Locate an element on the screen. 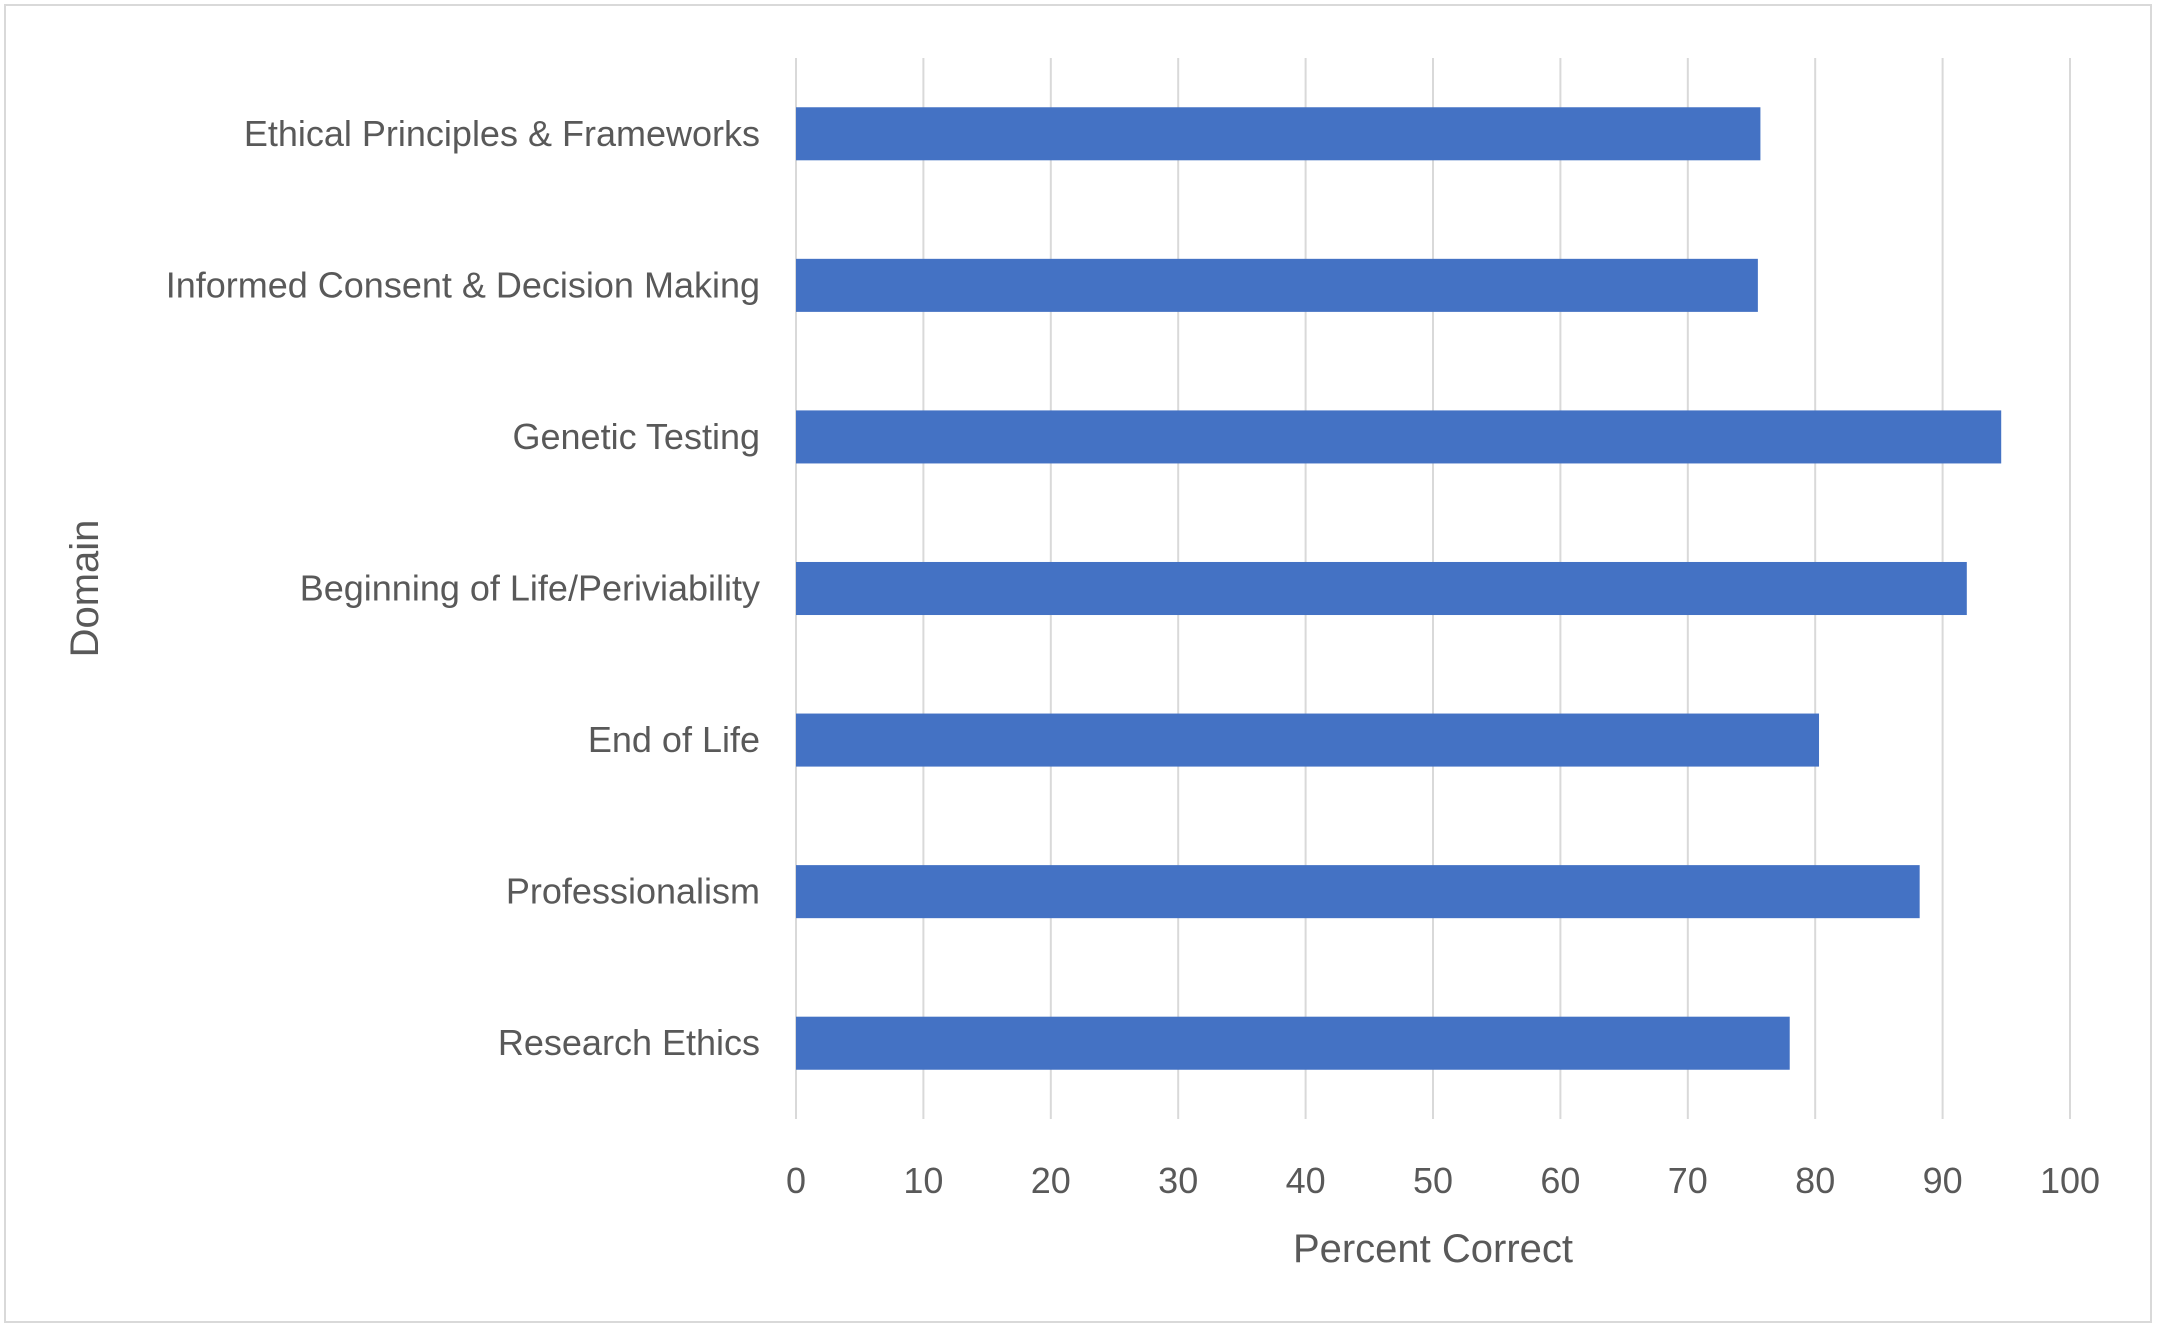 Image resolution: width=2158 pixels, height=1329 pixels. x-tick-label: 50 is located at coordinates (1433, 1180).